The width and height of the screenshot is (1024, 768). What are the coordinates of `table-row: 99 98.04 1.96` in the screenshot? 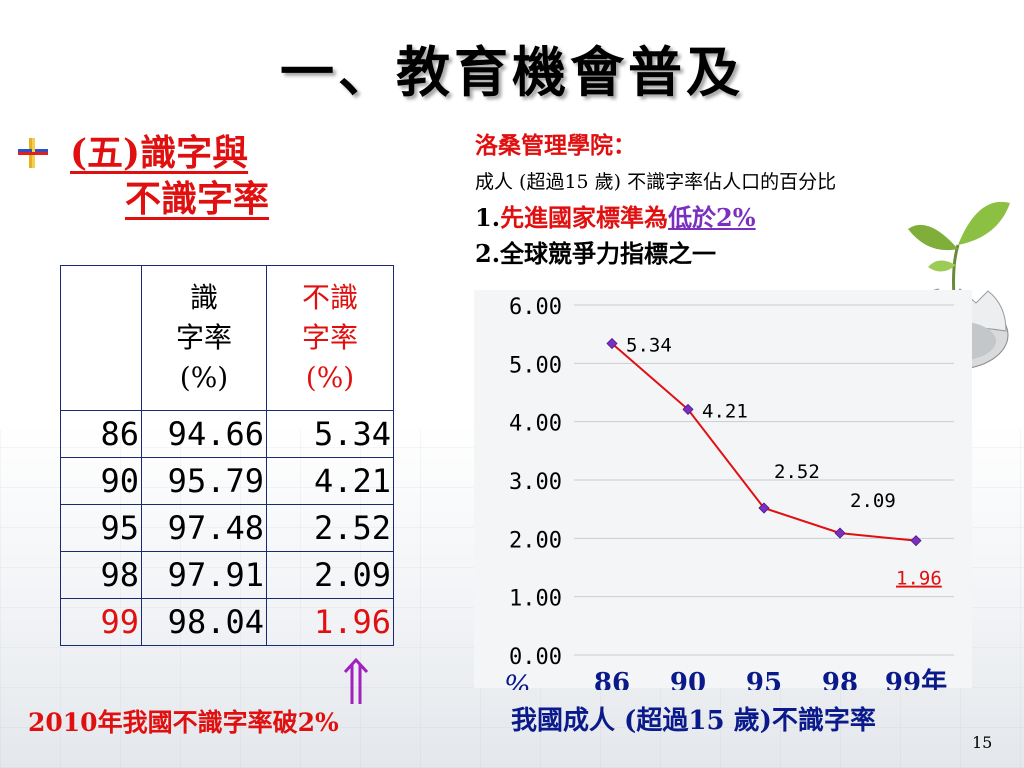 It's located at (227, 622).